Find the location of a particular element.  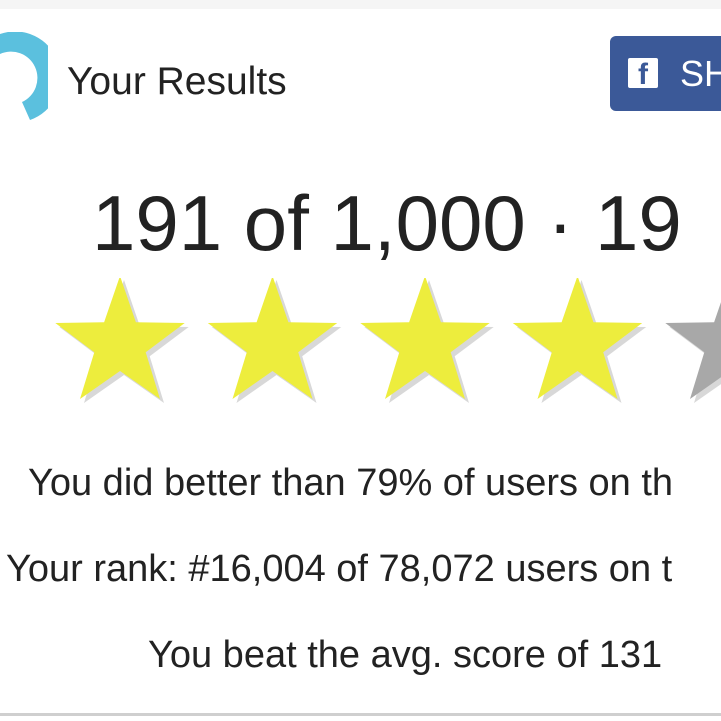

avg-score-text: You beat the avg. score of 131 is located at coordinates (405, 655).